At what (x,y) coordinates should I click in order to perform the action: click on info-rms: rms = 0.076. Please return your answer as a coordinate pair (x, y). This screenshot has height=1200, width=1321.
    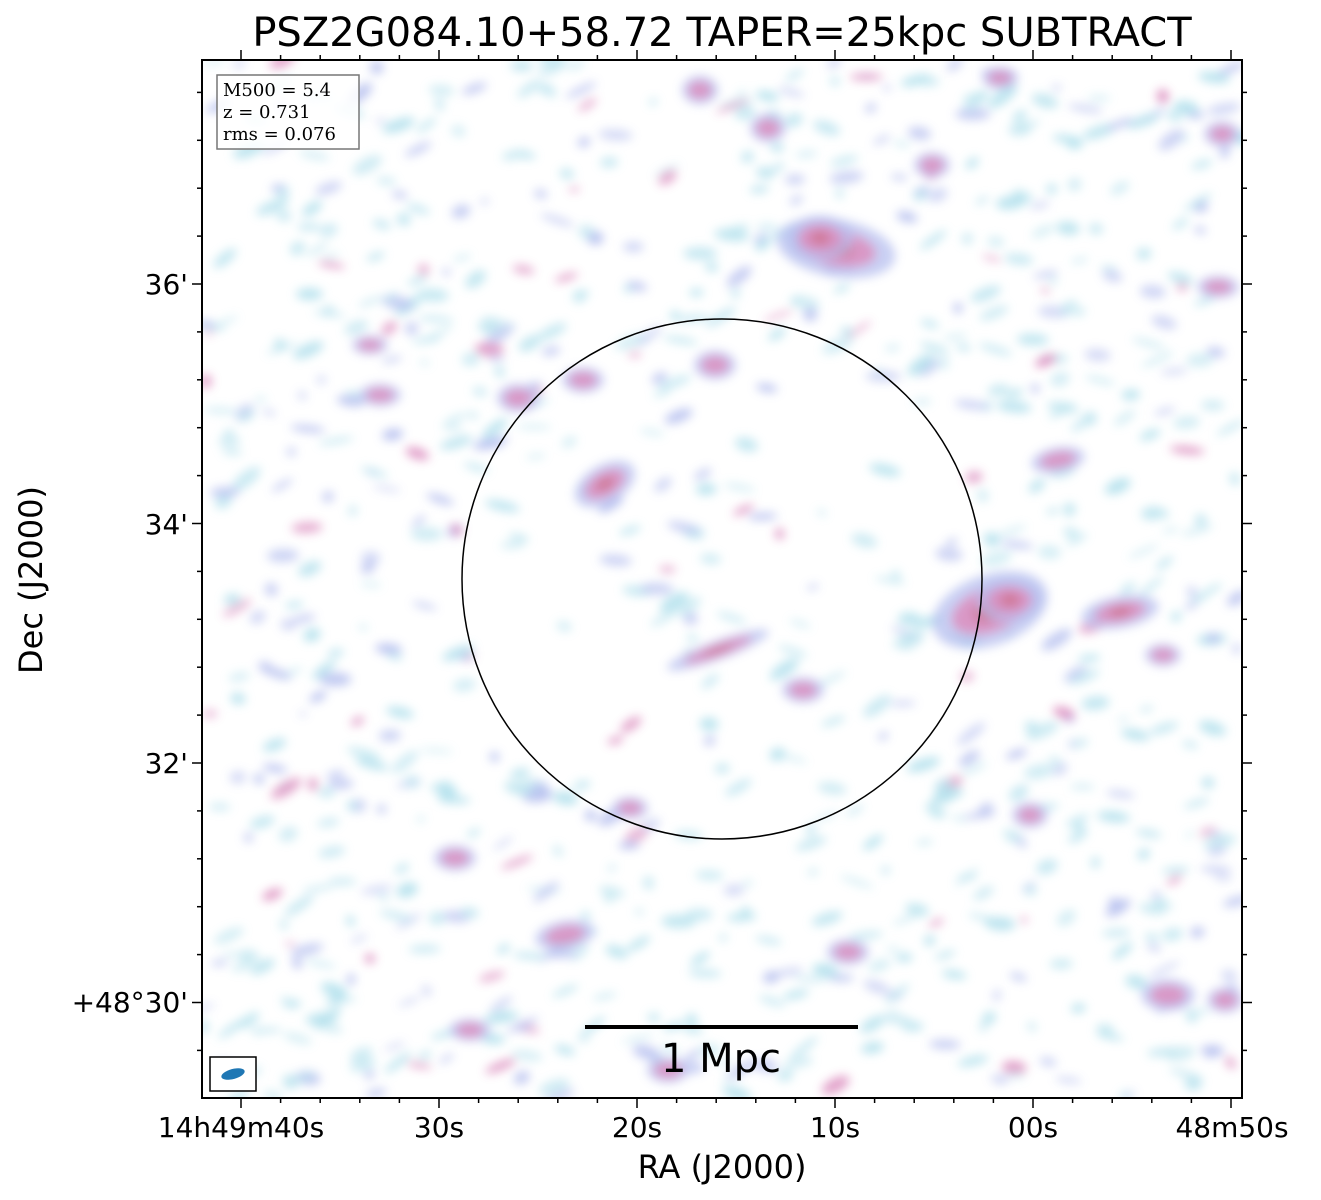
    Looking at the image, I should click on (279, 134).